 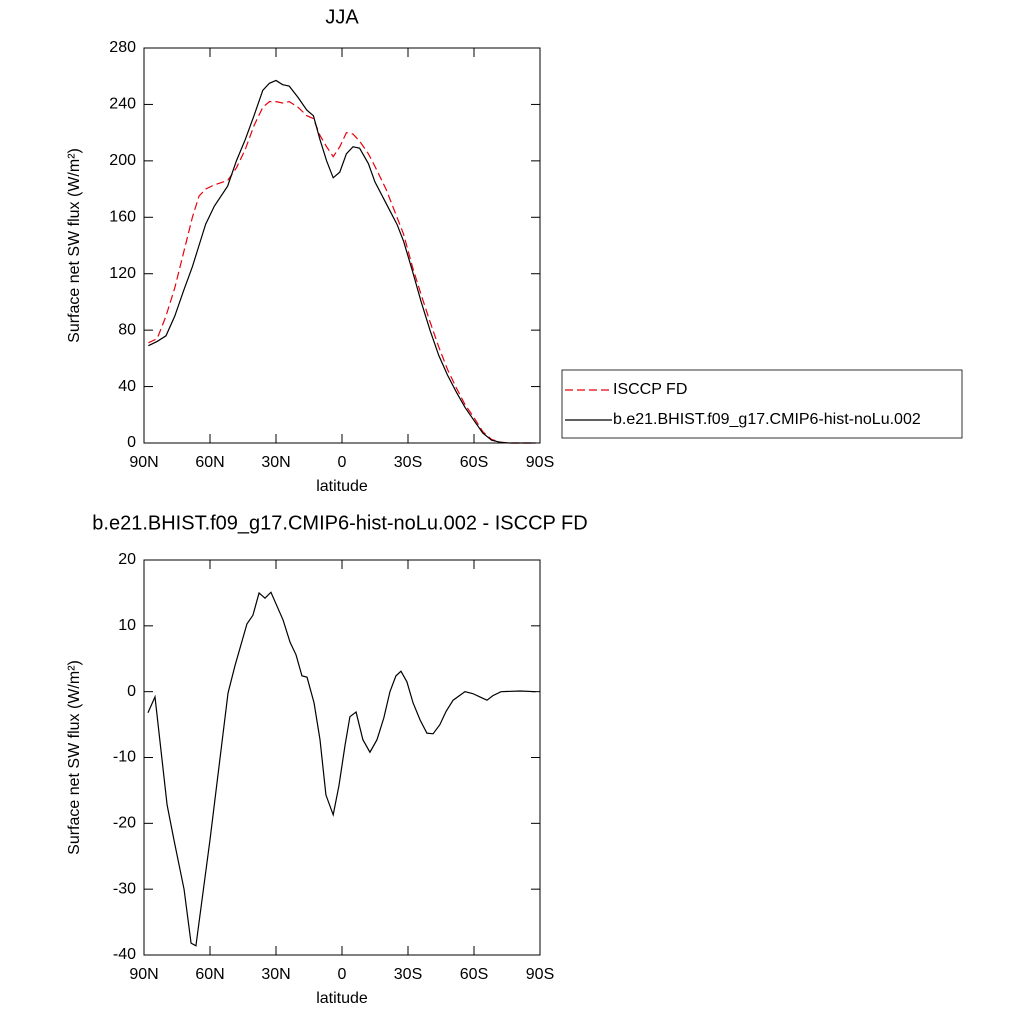 I want to click on y-tick-label: 10, so click(x=127, y=625).